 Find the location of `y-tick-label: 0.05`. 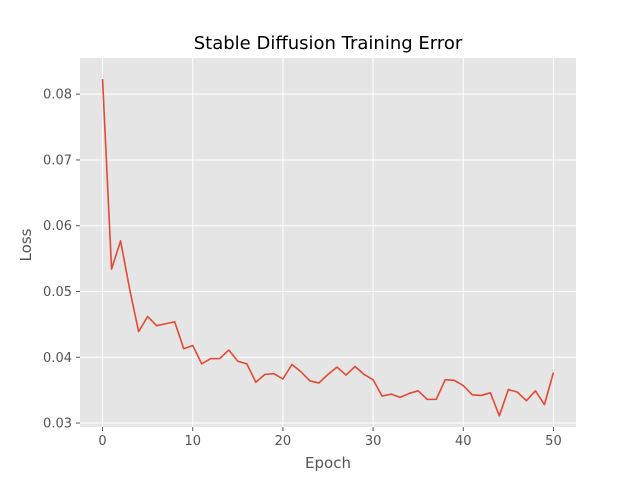

y-tick-label: 0.05 is located at coordinates (57, 292).